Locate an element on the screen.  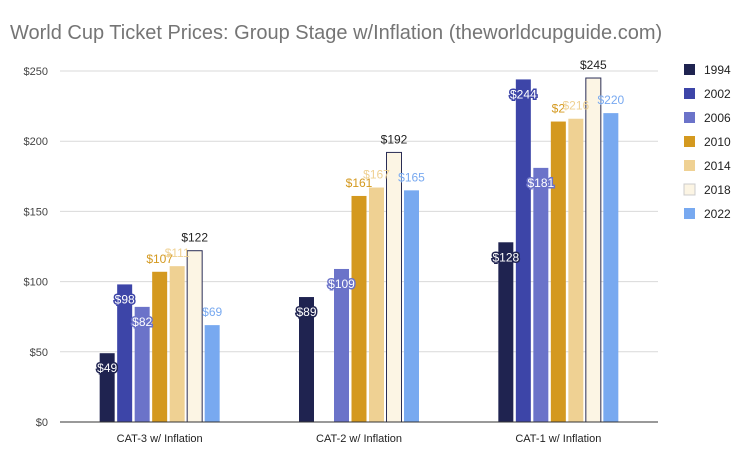
data-label: $192 is located at coordinates (394, 139).